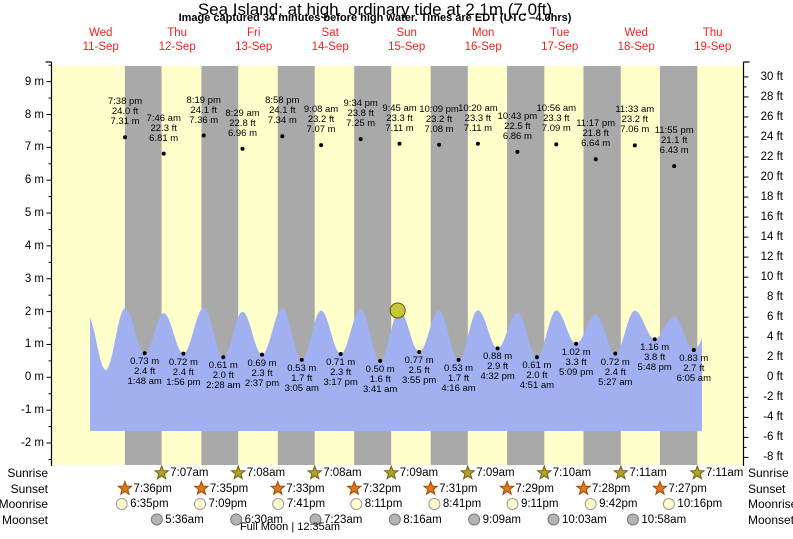  What do you see at coordinates (478, 128) in the screenshot?
I see `tide-annotation-m: 7.11 m` at bounding box center [478, 128].